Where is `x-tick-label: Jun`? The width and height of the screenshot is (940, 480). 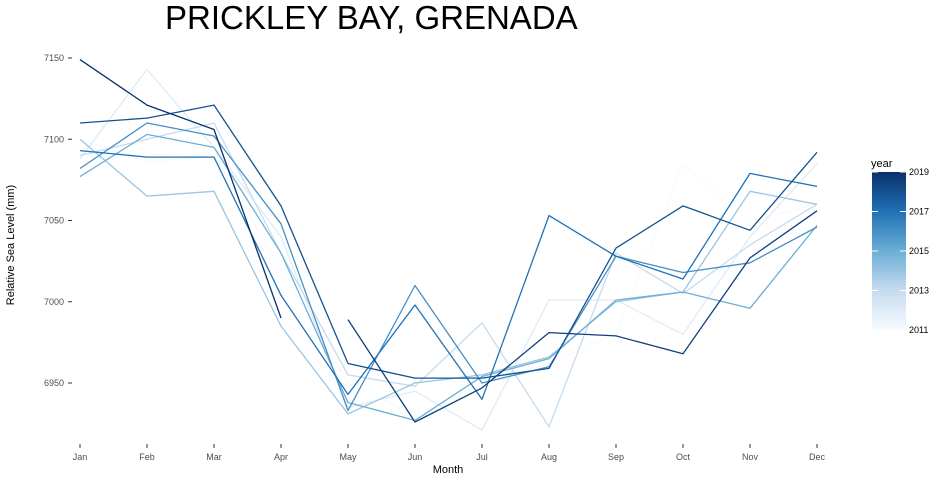
x-tick-label: Jun is located at coordinates (415, 457).